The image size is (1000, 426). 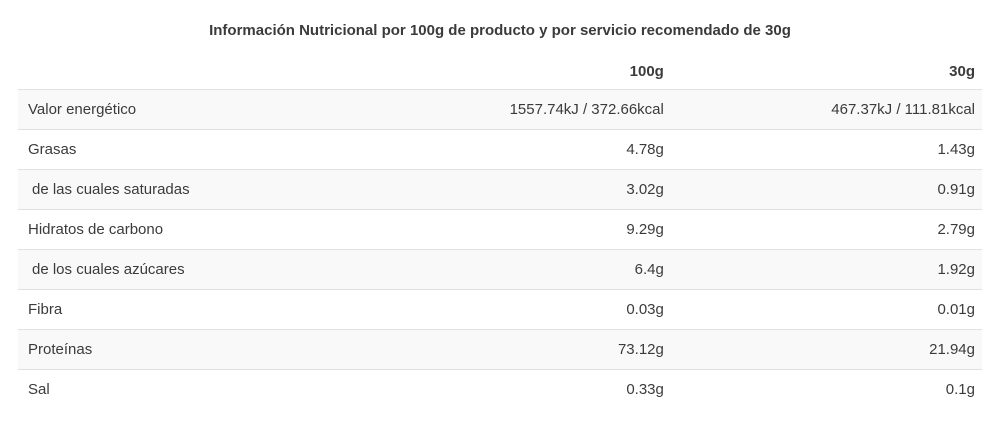 I want to click on value-30g: 0.01g, so click(x=822, y=309).